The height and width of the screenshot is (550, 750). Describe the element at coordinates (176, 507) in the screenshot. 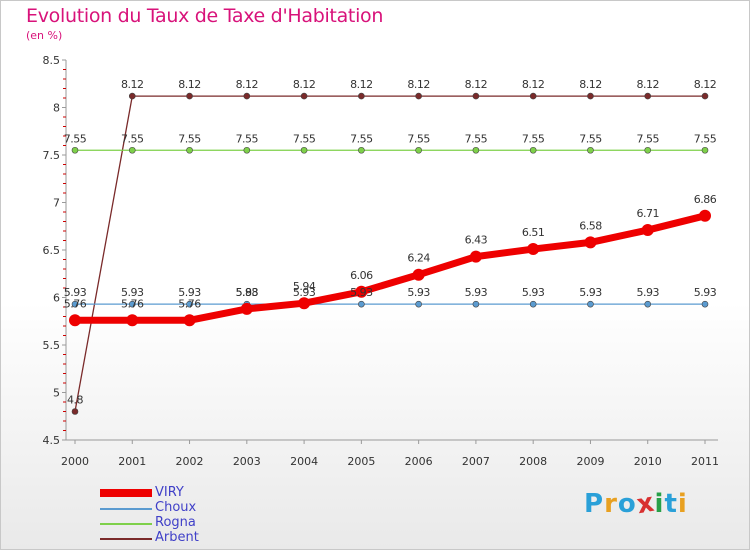

I see `legend-label-choux: Choux` at that location.